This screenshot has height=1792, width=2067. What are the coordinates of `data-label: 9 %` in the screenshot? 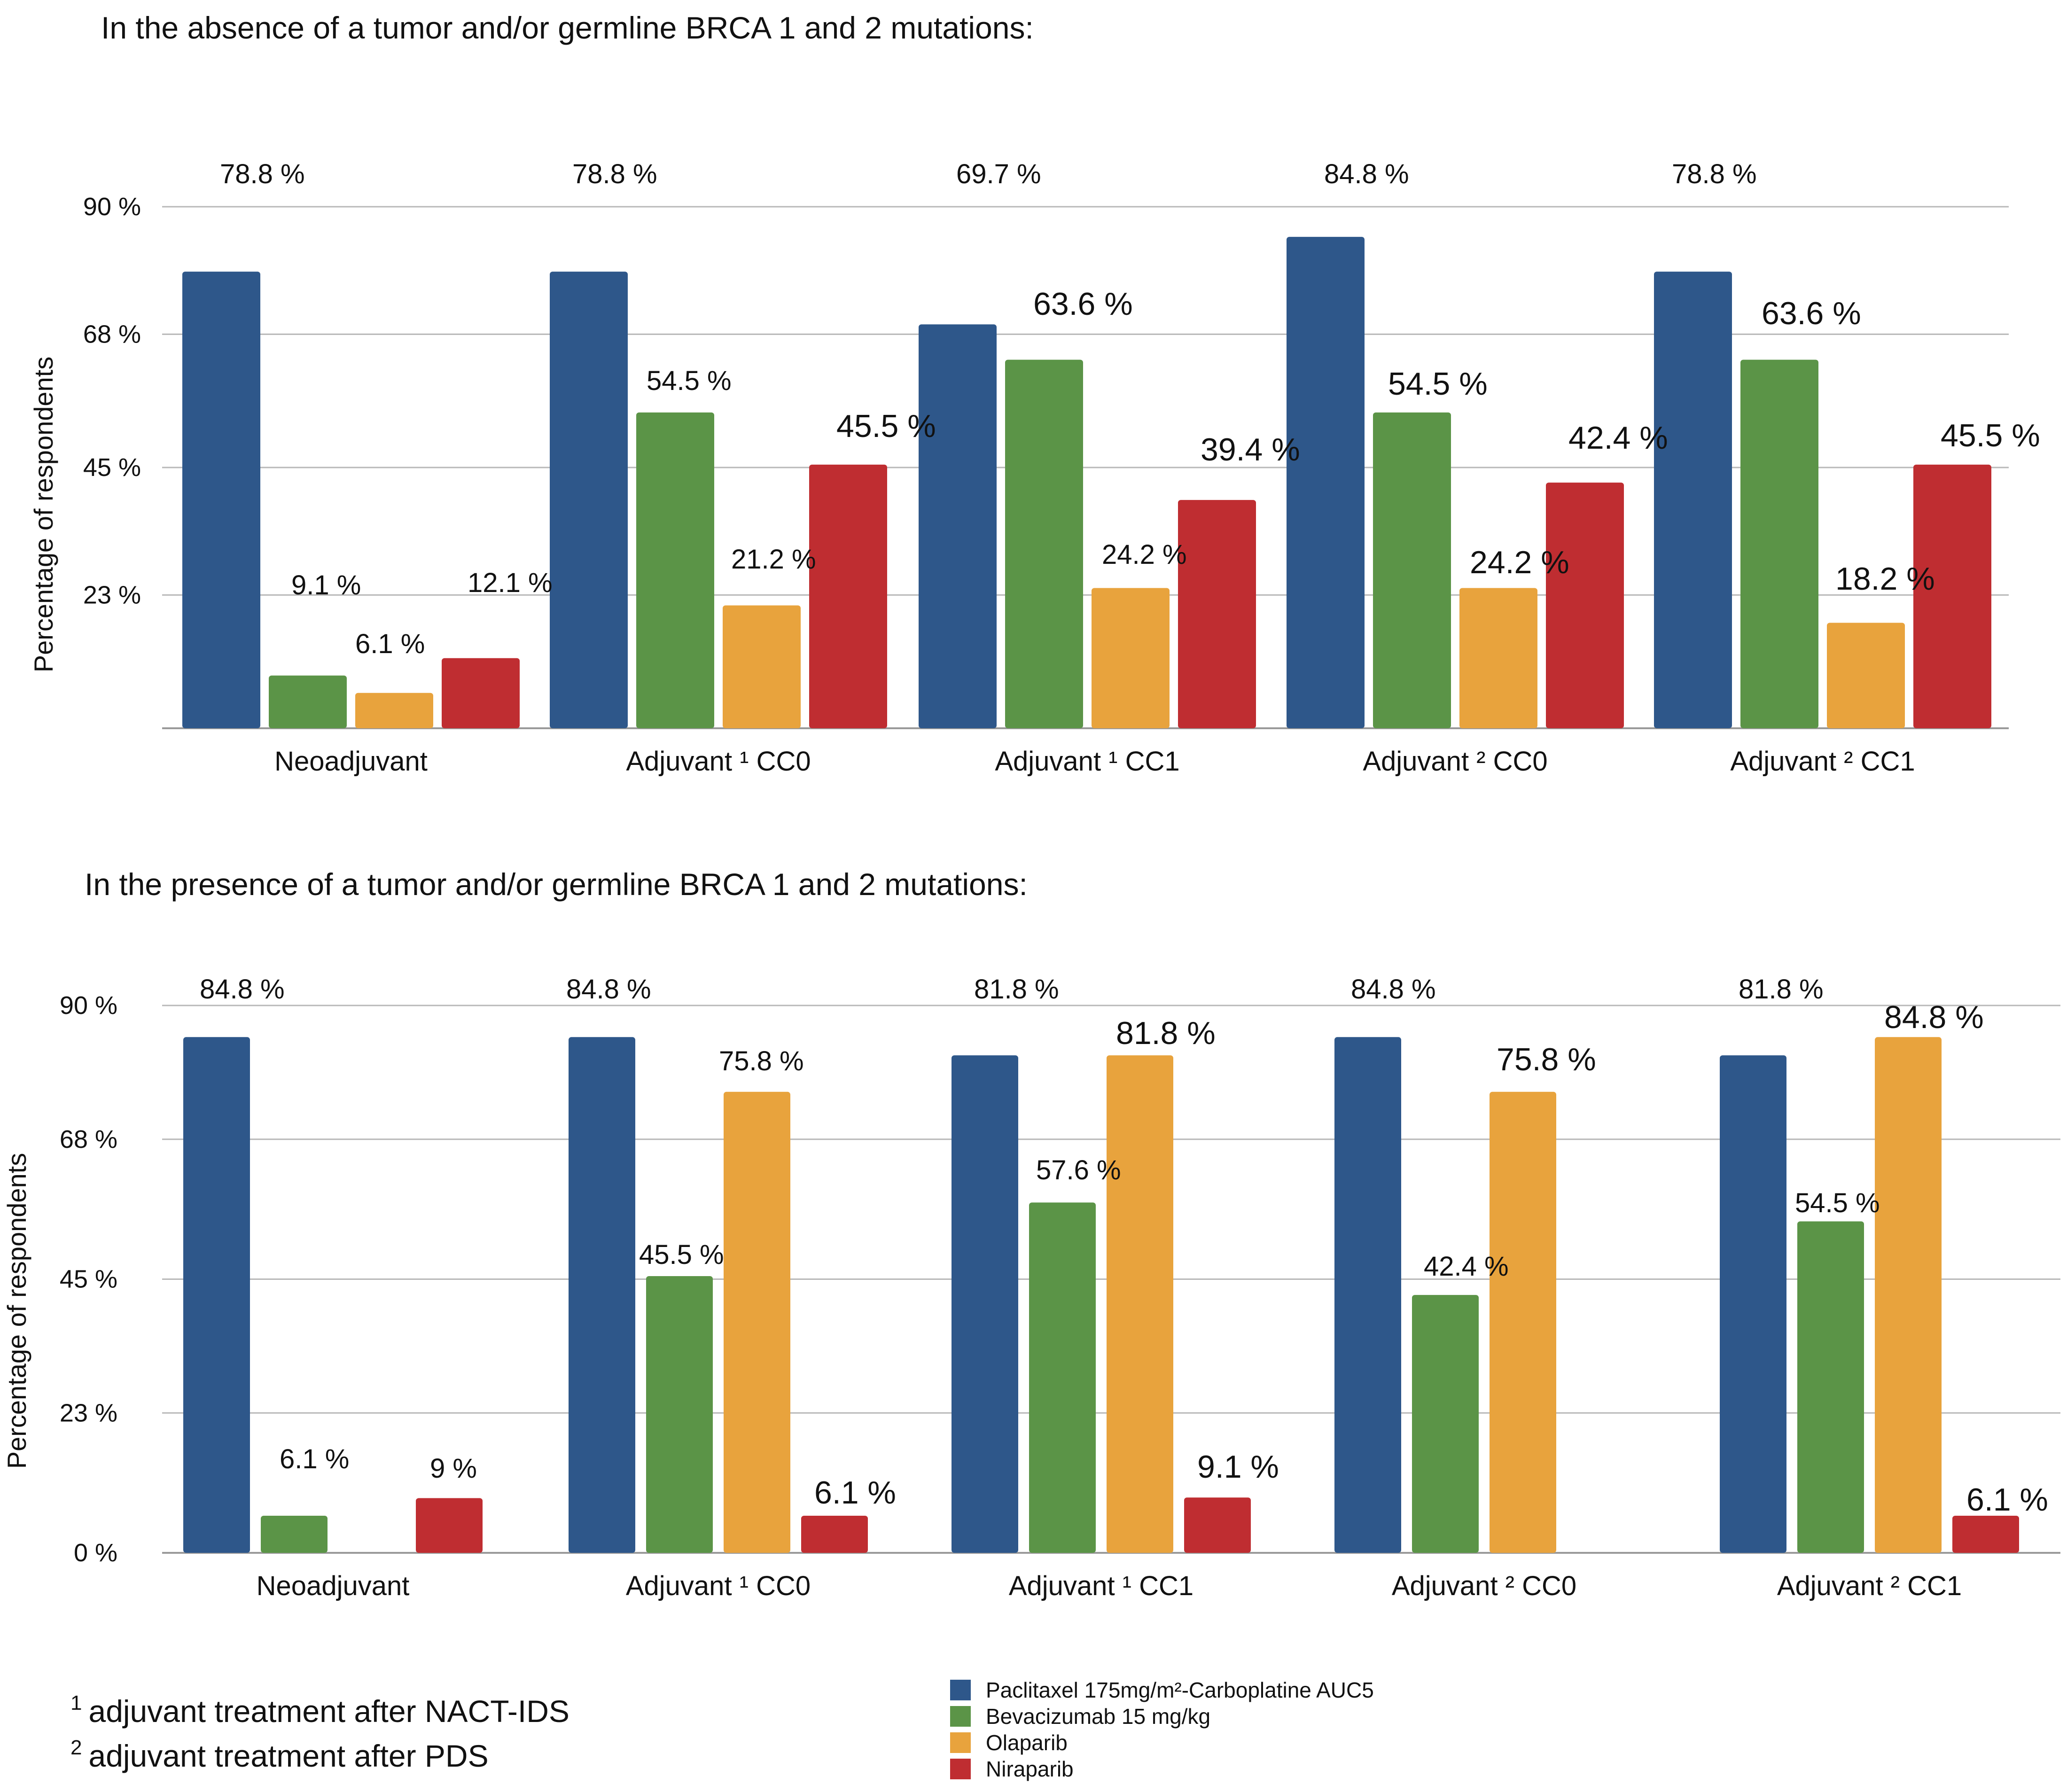 It's located at (453, 1468).